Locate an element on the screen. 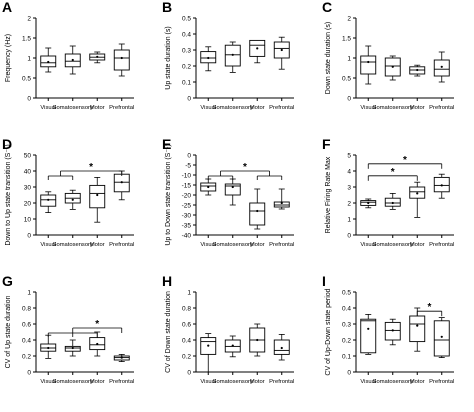  y-tick-label: -35 is located at coordinates (187, 226).